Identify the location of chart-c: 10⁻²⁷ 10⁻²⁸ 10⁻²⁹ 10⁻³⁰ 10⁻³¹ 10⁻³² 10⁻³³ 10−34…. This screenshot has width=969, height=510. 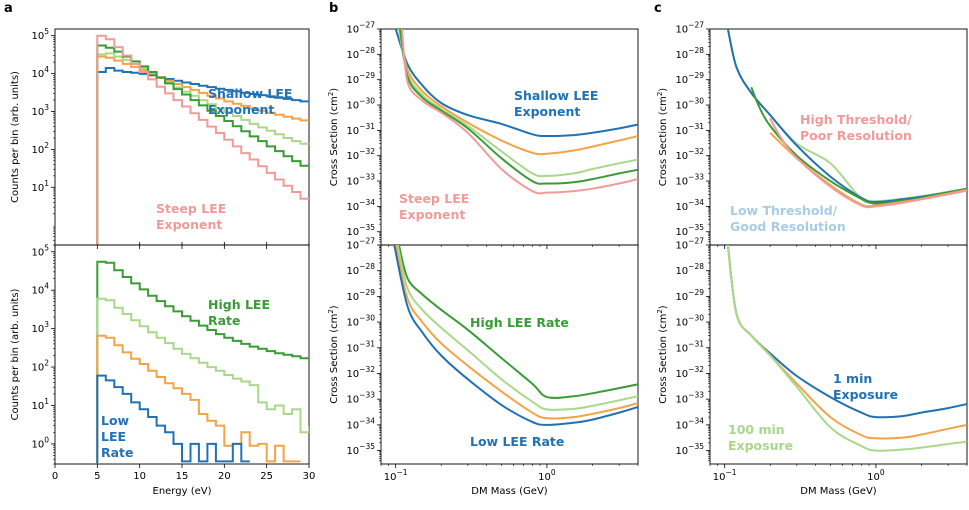
(812, 135).